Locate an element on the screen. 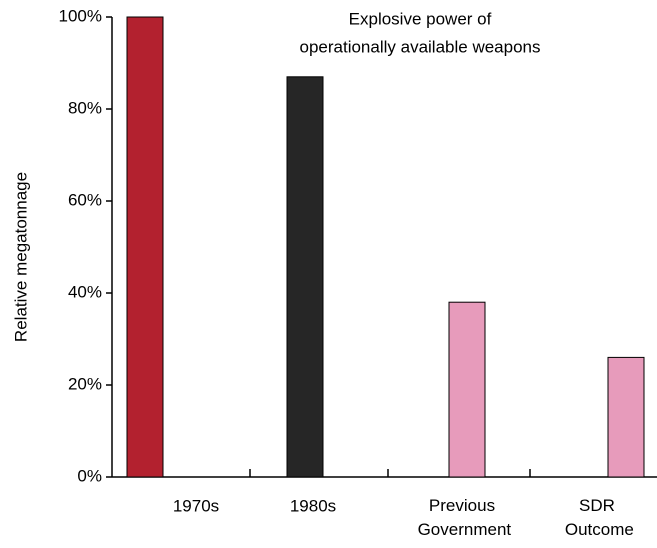 The image size is (657, 548). x-tick-label: 1970s is located at coordinates (196, 505).